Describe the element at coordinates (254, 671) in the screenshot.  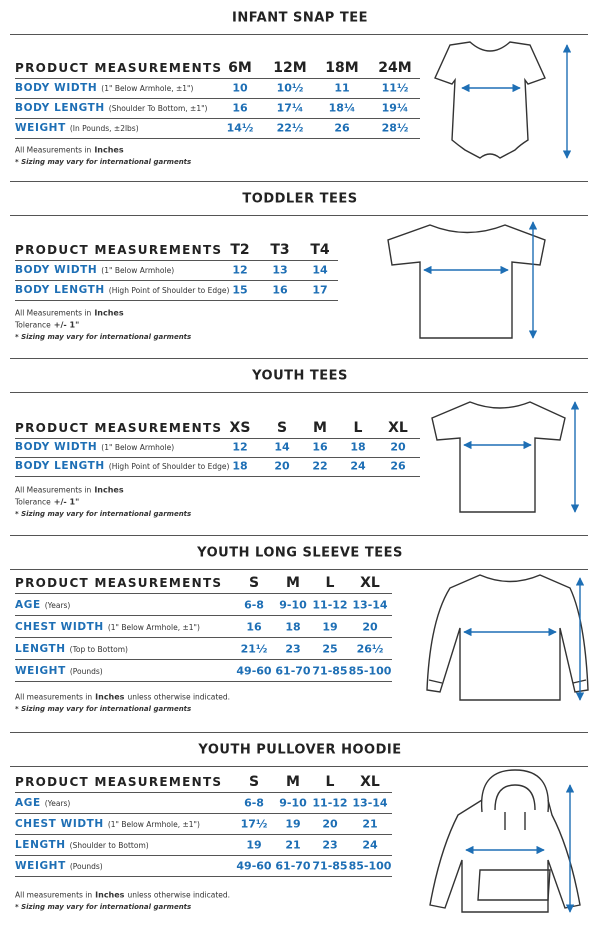
I see `cell: 49-60` at that location.